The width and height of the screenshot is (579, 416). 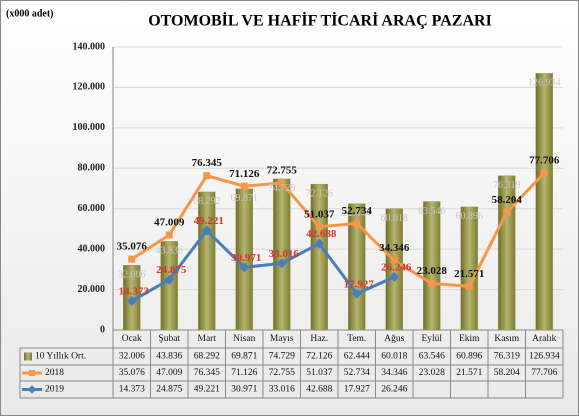 I want to click on data-label: 24.875, so click(x=171, y=270).